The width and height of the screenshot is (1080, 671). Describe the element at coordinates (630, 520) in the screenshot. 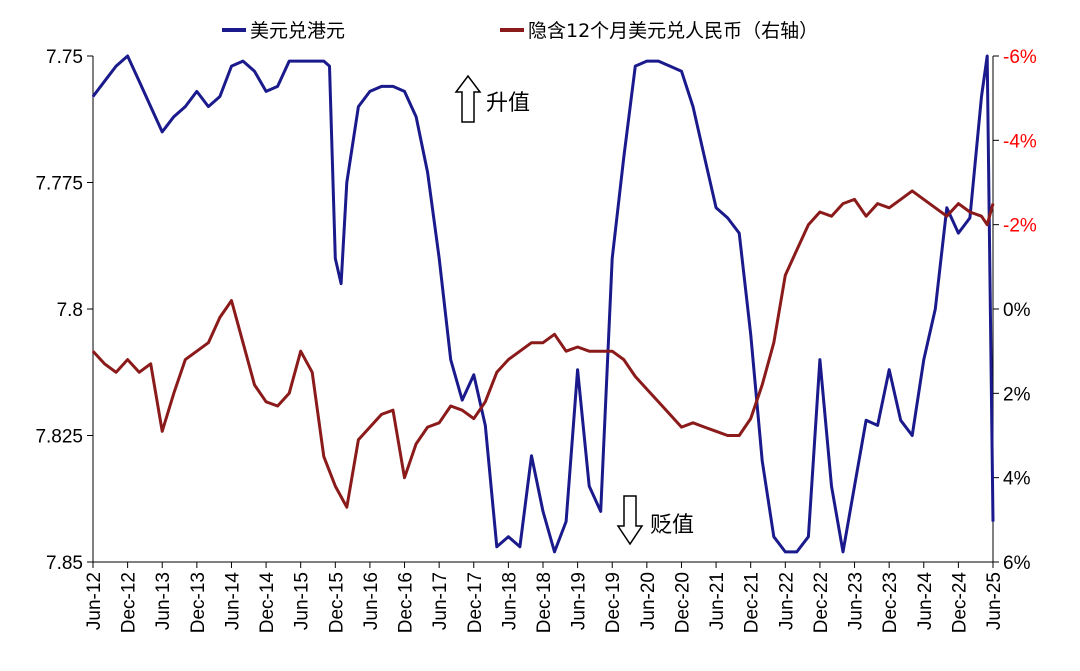

I see `down-arrow-icon` at that location.